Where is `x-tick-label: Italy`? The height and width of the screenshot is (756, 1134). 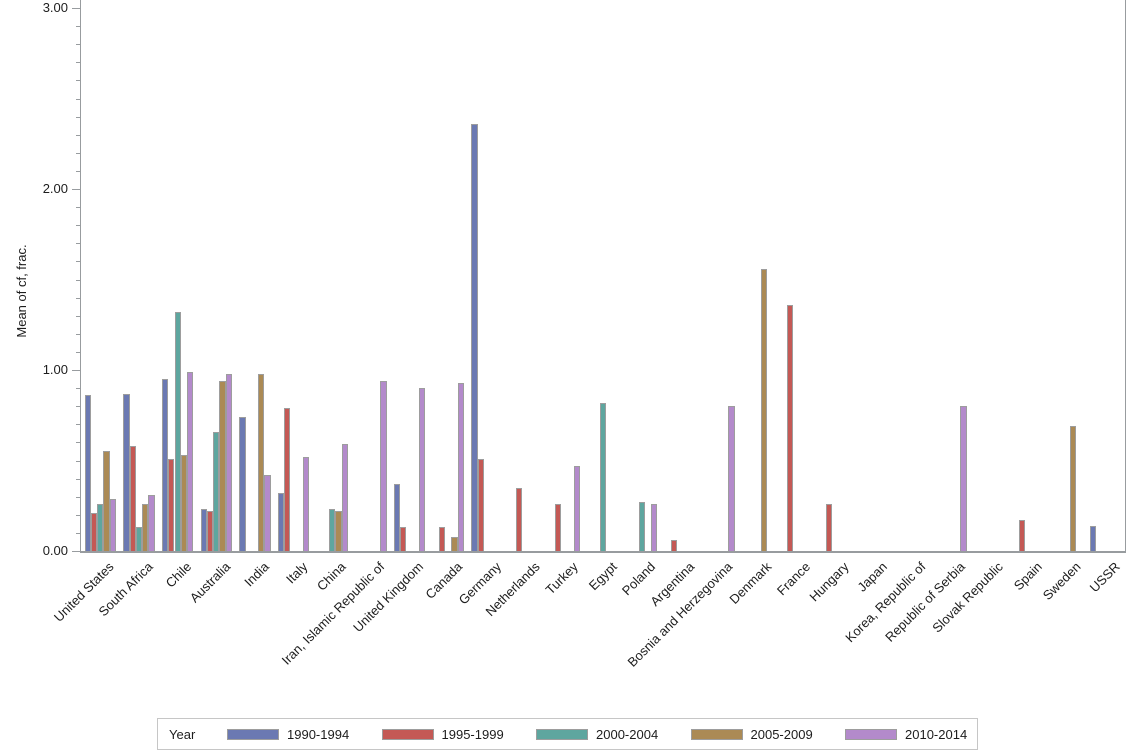 x-tick-label: Italy is located at coordinates (296, 573).